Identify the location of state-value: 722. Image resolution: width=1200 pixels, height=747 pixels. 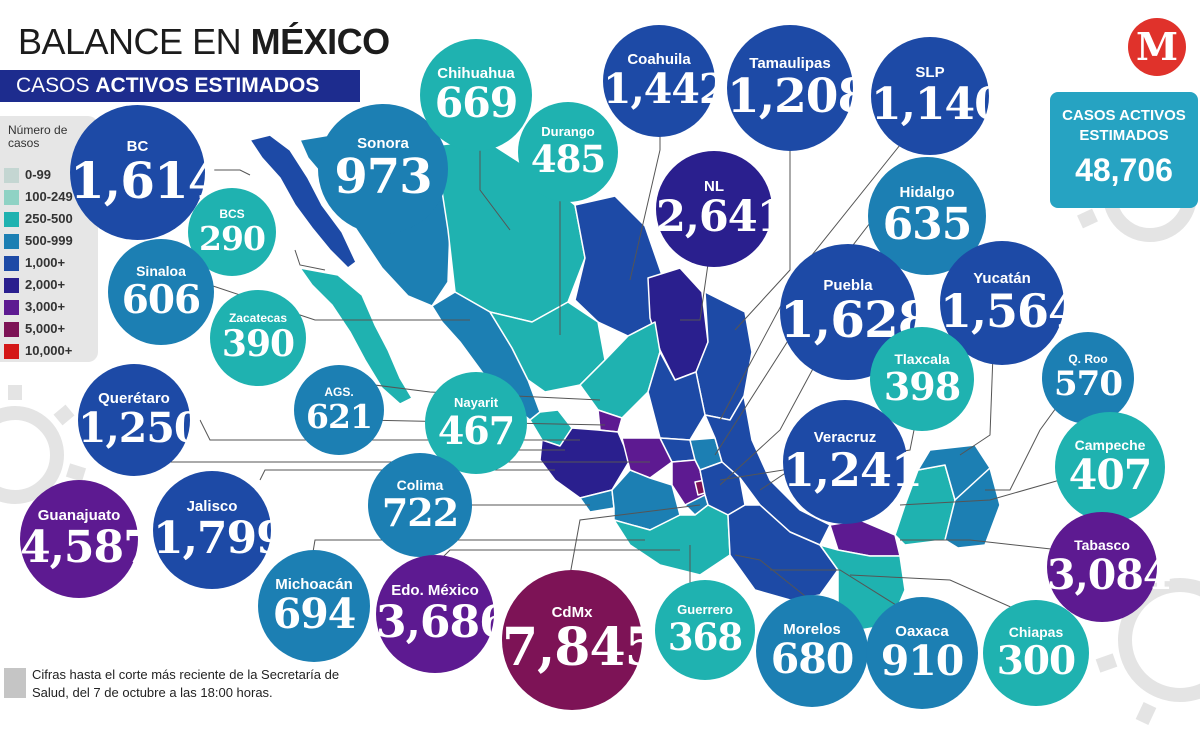
(420, 513).